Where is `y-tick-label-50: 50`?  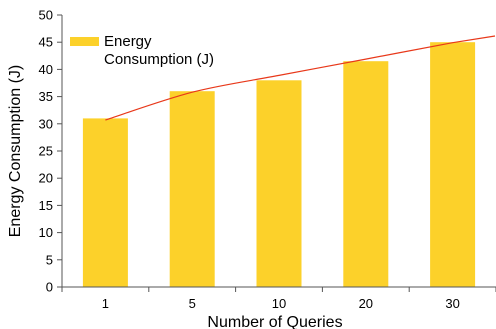
y-tick-label-50: 50 is located at coordinates (46, 15).